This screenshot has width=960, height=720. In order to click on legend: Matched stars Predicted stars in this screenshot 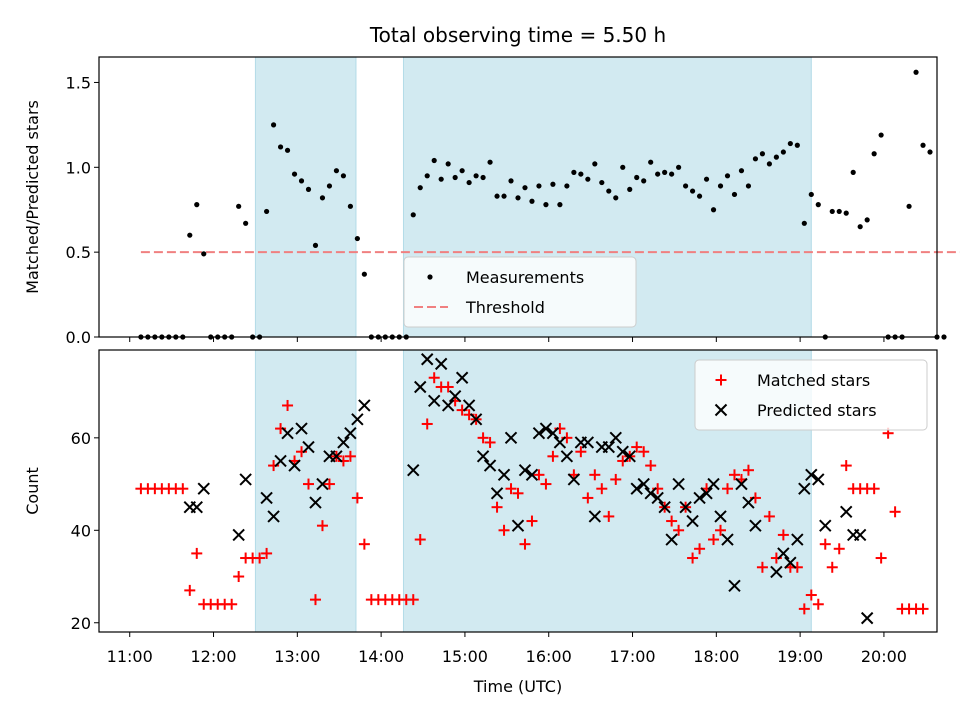, I will do `click(811, 395)`.